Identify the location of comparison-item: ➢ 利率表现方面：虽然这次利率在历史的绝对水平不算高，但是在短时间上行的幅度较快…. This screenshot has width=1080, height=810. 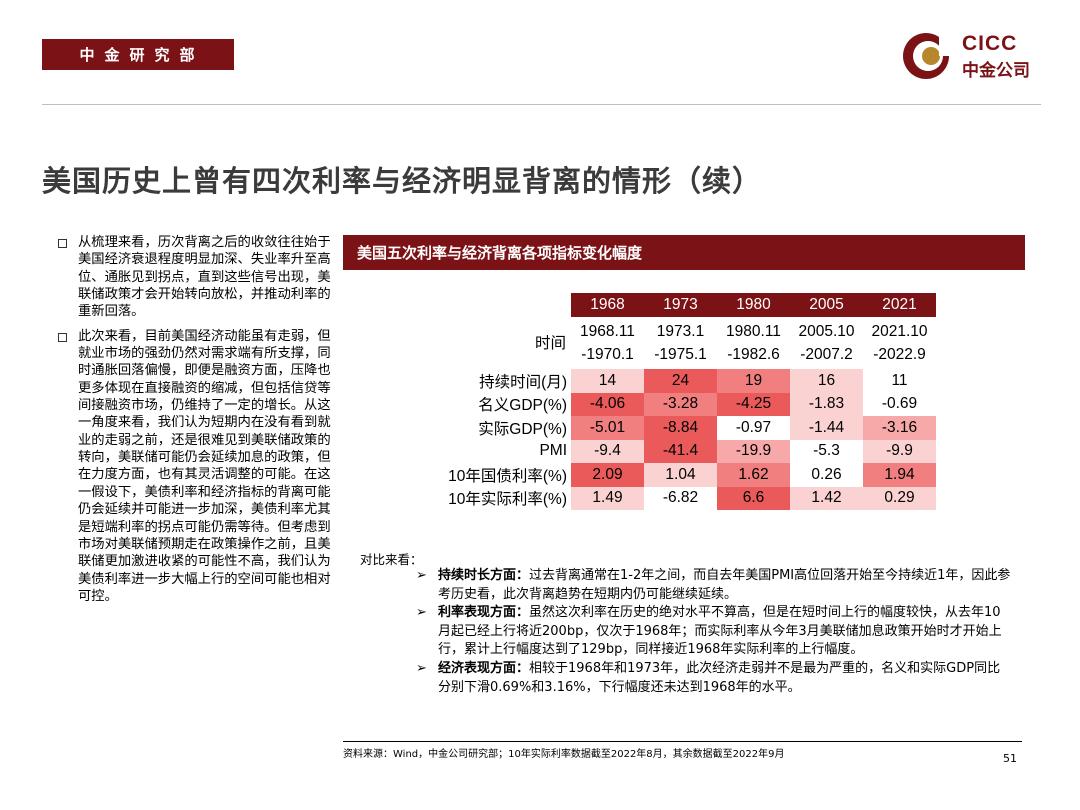
(713, 632).